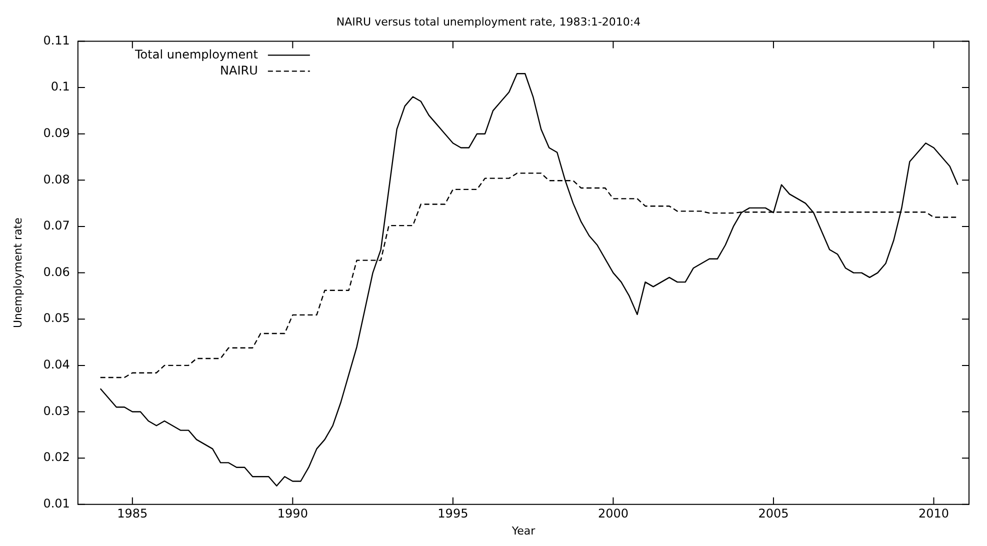 Image resolution: width=987 pixels, height=546 pixels. Describe the element at coordinates (934, 513) in the screenshot. I see `x-tick-label: 2010` at that location.